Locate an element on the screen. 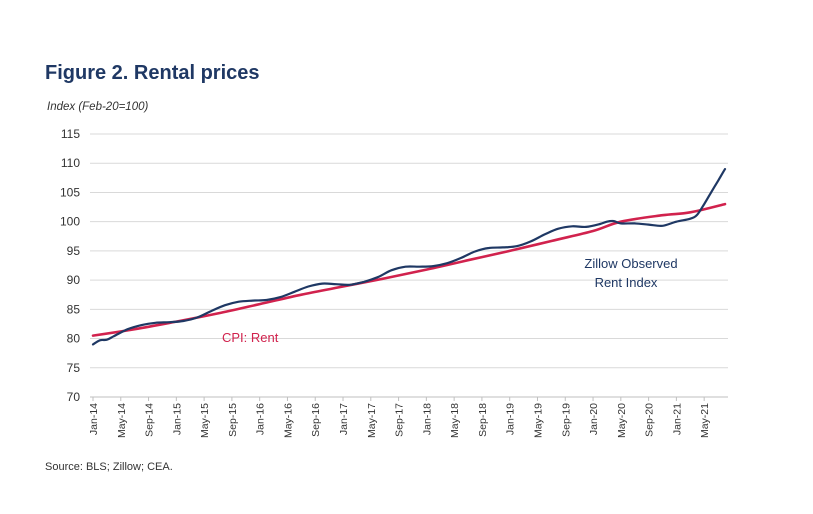 The width and height of the screenshot is (813, 514). y-tick-label: 95 is located at coordinates (74, 251).